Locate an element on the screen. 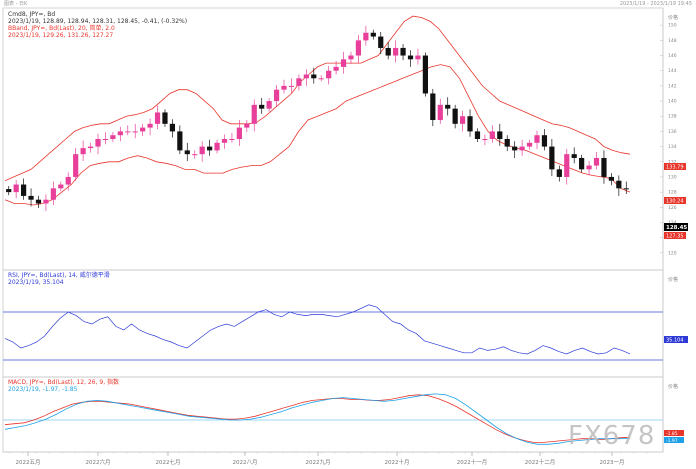 The image size is (696, 469). price-tags: 133.79 130.24 128.45 127.35 is located at coordinates (676, 201).